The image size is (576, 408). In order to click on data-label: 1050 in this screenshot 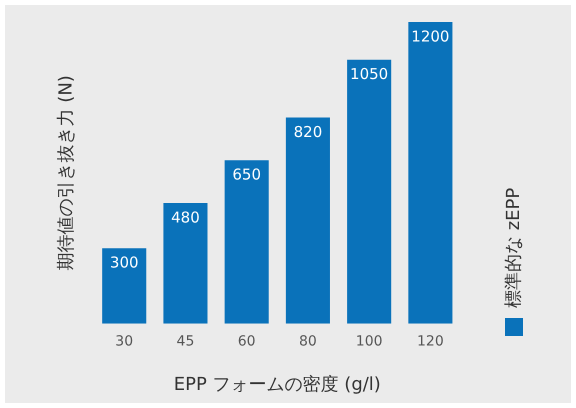, I will do `click(369, 74)`.